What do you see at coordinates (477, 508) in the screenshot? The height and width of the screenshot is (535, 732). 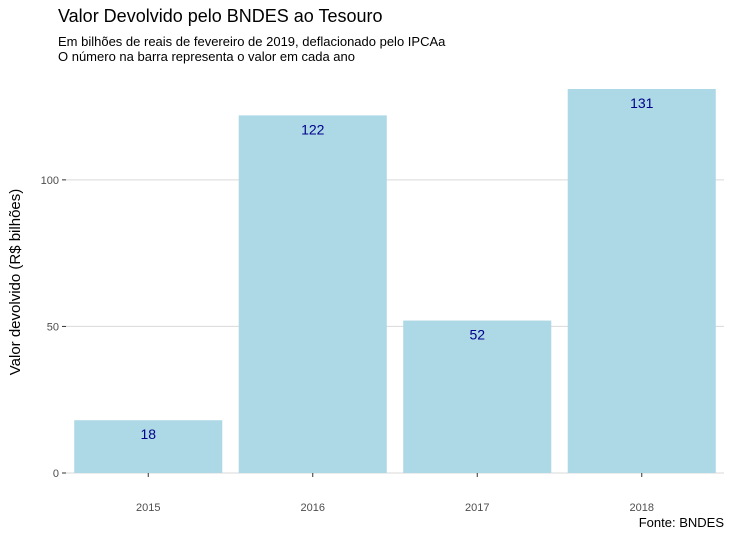 I see `x-tick-label-2017: 2017` at bounding box center [477, 508].